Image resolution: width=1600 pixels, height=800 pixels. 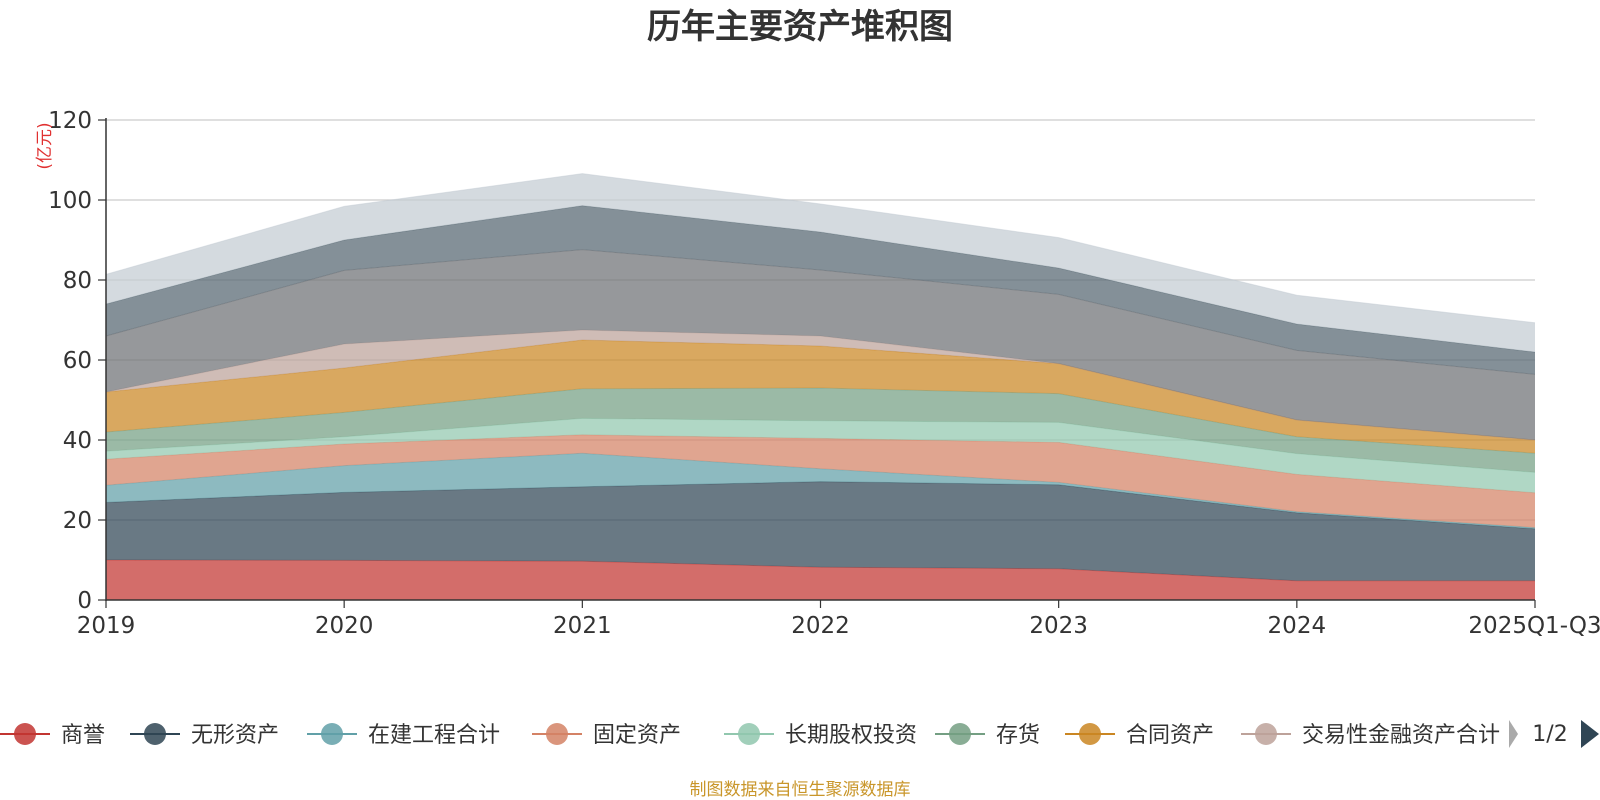 I want to click on x-tick-label: 2025Q1-Q3, so click(x=1534, y=626).